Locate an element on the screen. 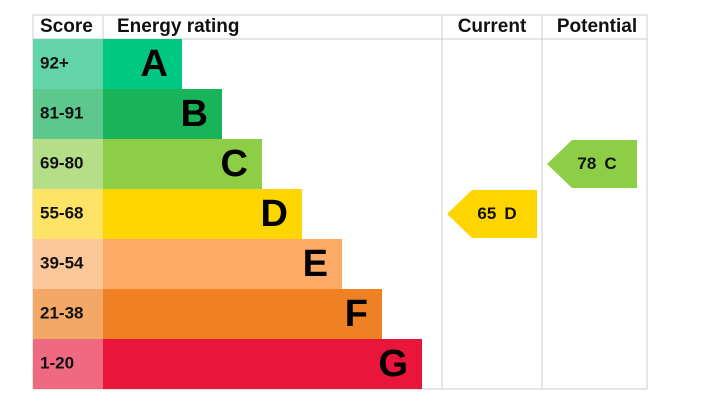  rating-letter: D is located at coordinates (274, 214).